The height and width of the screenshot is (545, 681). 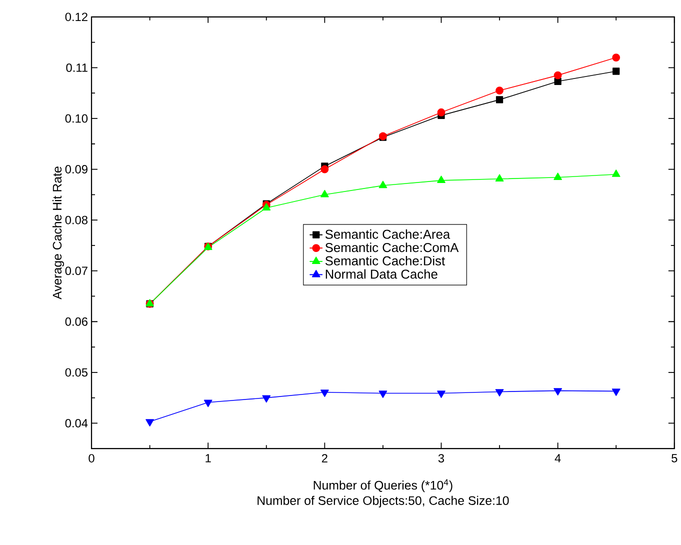 What do you see at coordinates (76, 169) in the screenshot?
I see `y-tick-label: 0.09` at bounding box center [76, 169].